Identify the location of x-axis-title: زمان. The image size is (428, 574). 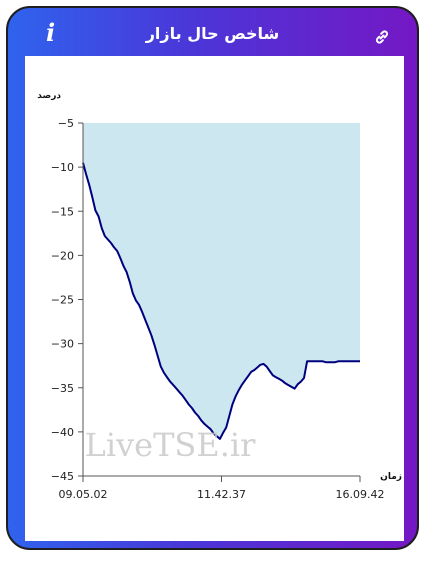
(391, 477).